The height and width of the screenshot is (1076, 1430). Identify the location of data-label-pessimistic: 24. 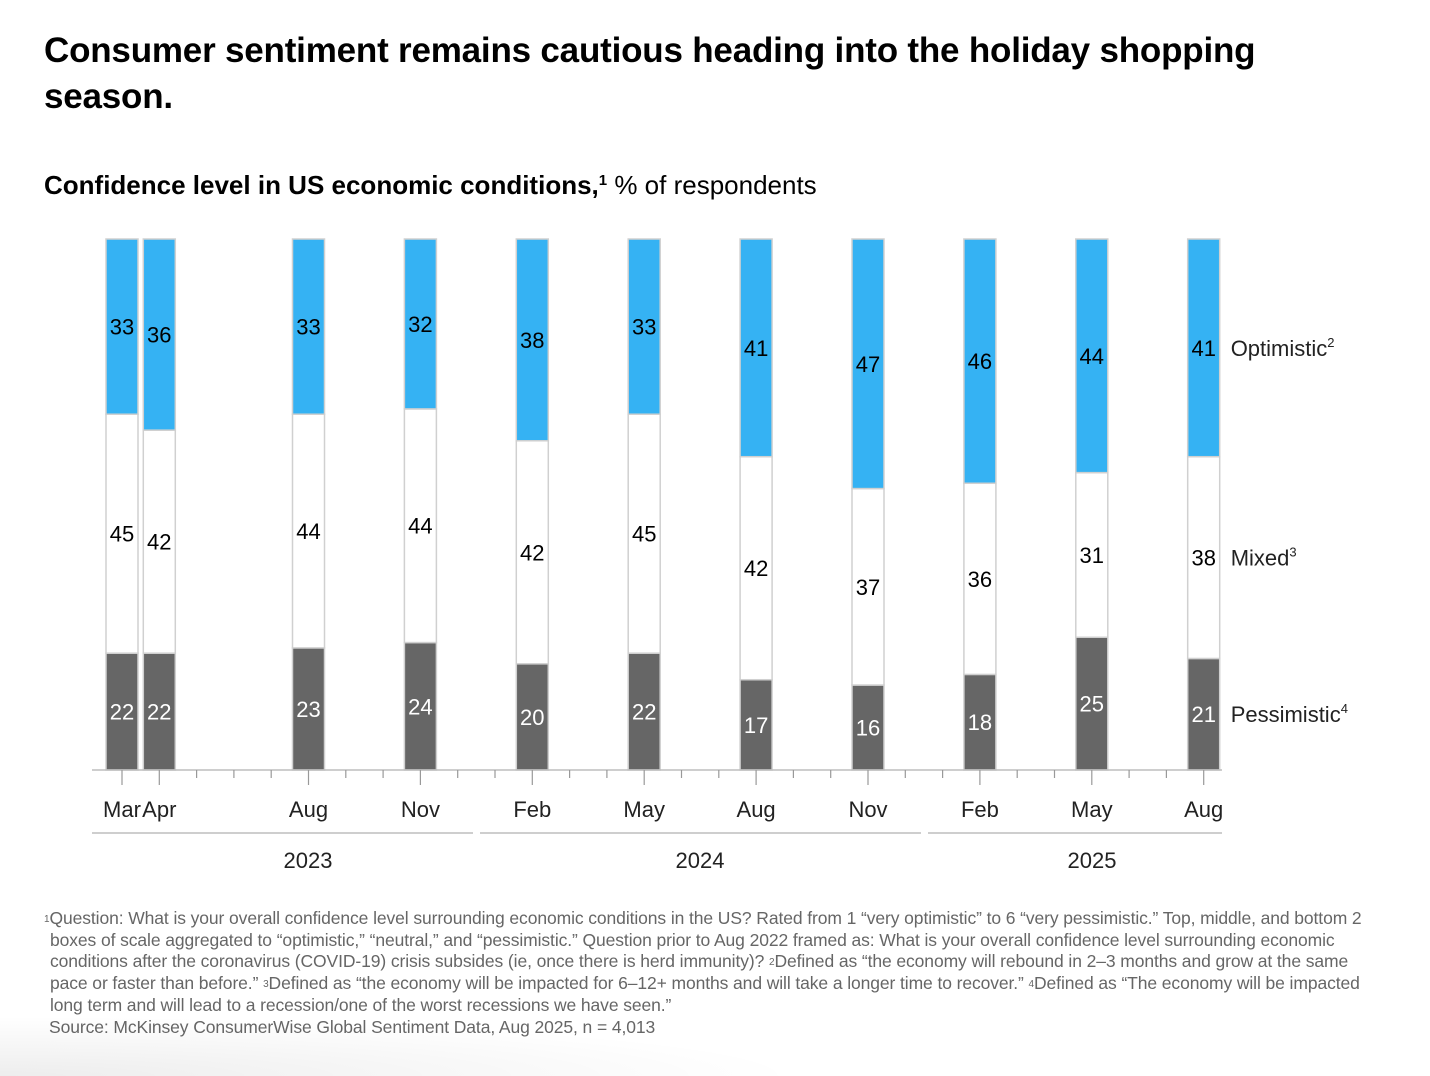
(420, 706).